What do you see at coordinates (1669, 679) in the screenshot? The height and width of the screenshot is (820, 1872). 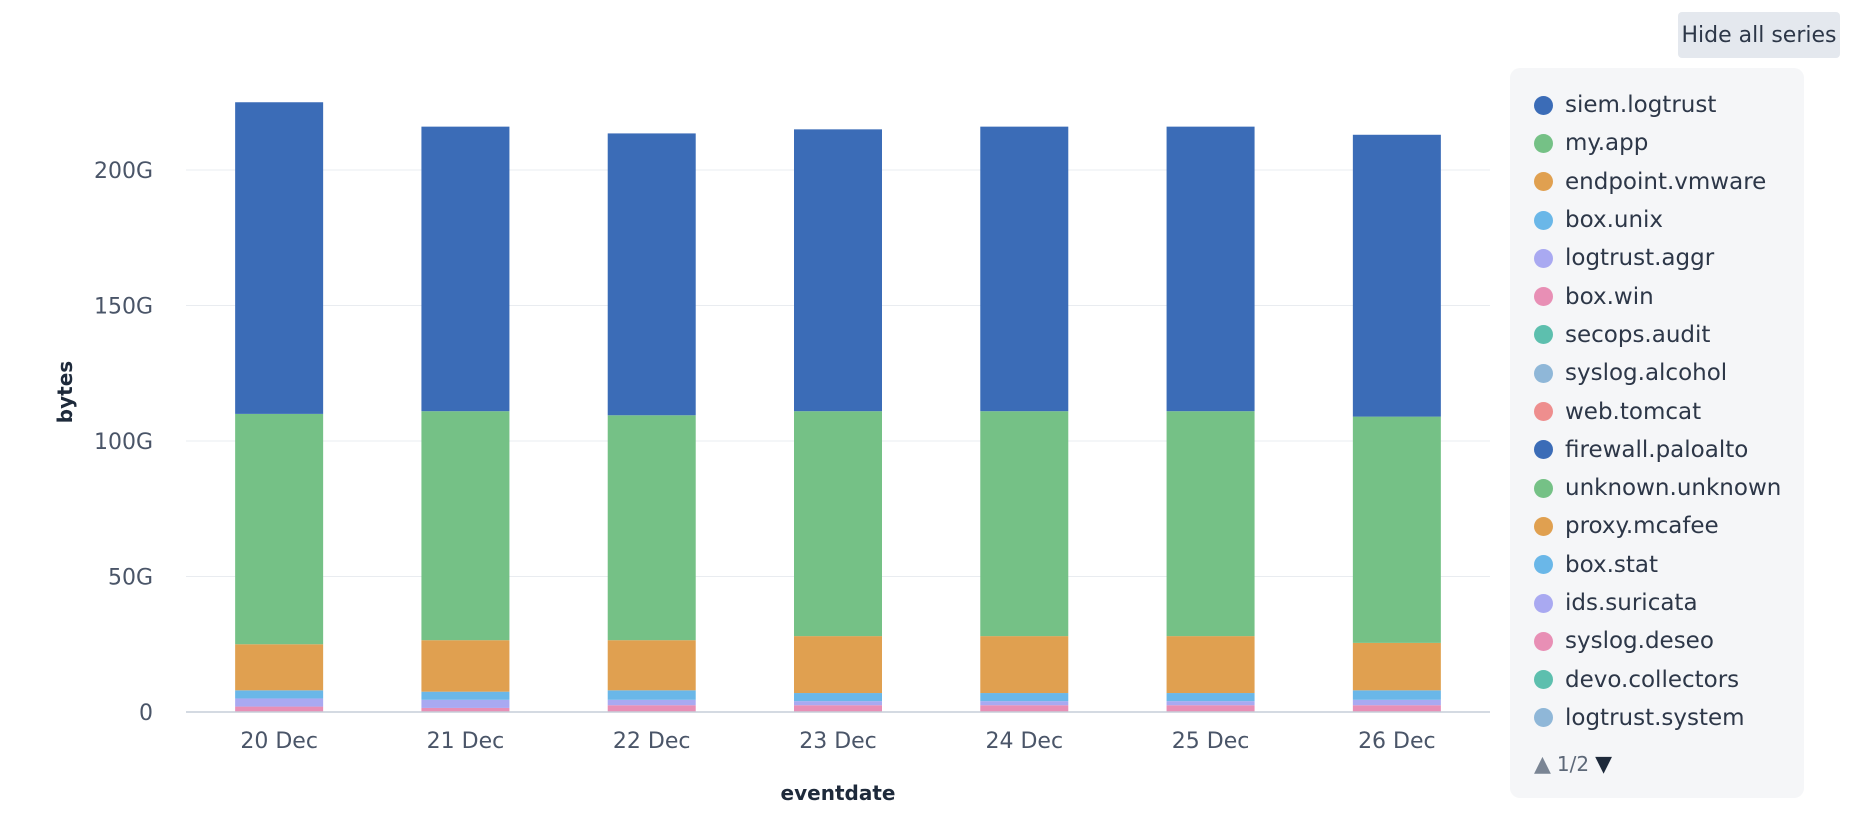 I see `legend-item-devo-collectors: devo.collectors` at bounding box center [1669, 679].